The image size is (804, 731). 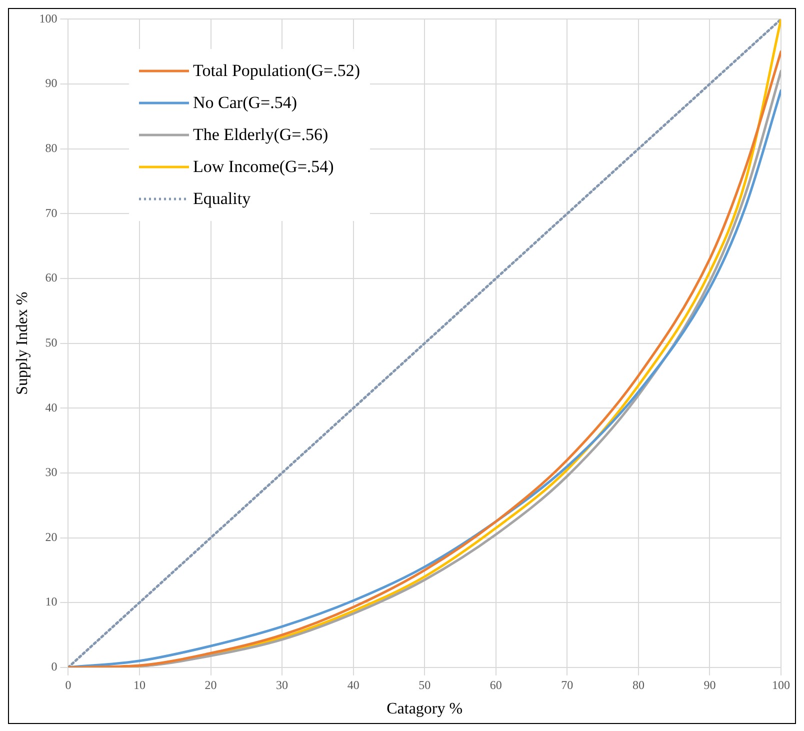 I want to click on y-tick-label: 60, so click(x=51, y=277).